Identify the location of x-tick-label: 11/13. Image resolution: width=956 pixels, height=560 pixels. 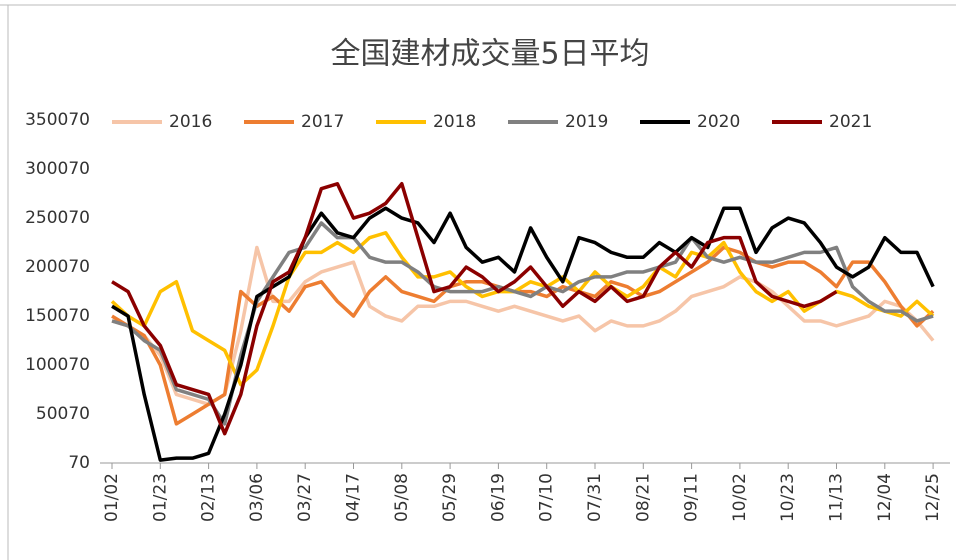
(837, 497).